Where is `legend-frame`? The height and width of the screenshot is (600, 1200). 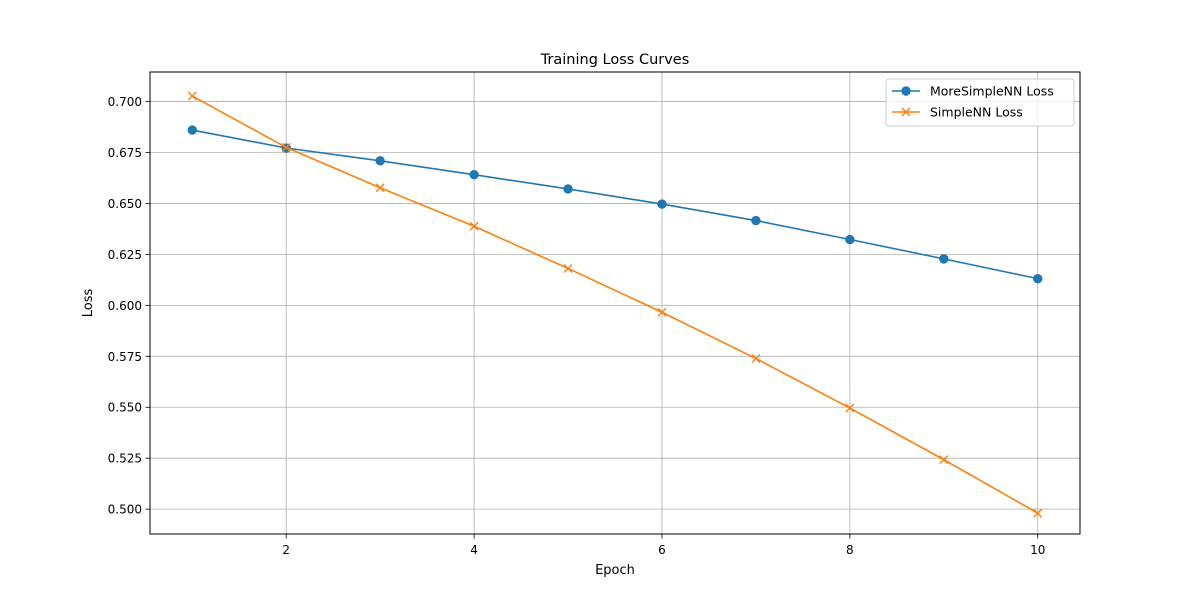 legend-frame is located at coordinates (980, 102).